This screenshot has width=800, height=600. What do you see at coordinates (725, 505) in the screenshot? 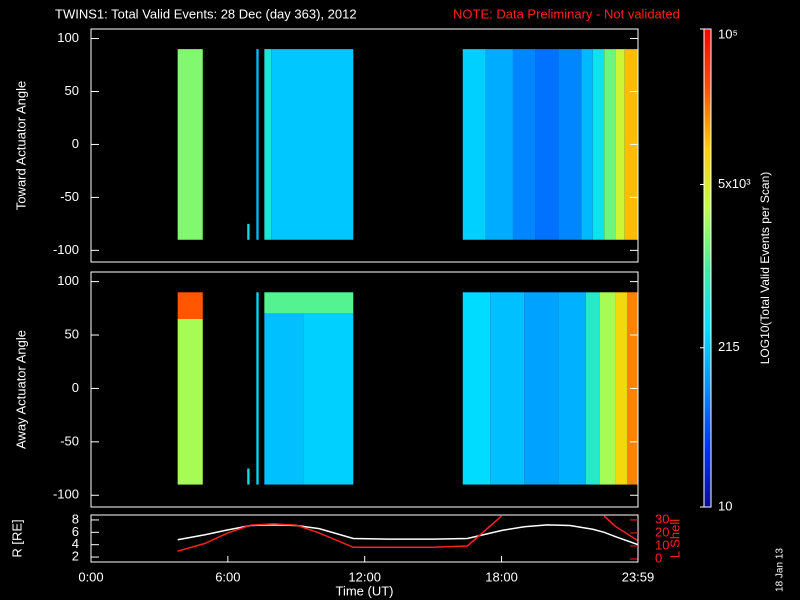
I see `colorbar-tick-label: 10` at bounding box center [725, 505].